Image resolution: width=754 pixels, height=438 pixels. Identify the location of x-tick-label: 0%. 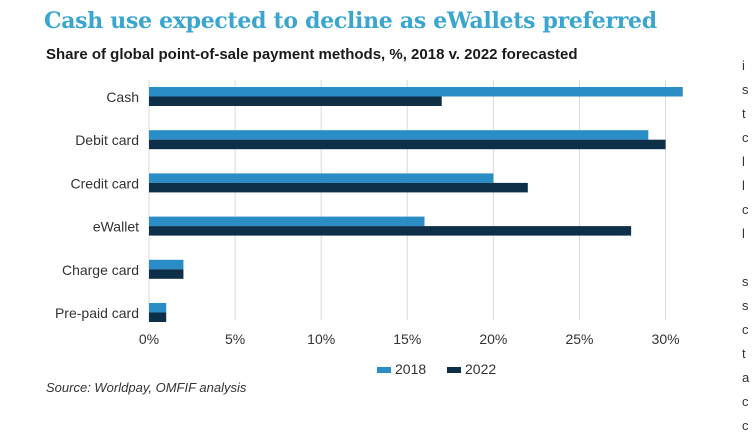
(149, 339).